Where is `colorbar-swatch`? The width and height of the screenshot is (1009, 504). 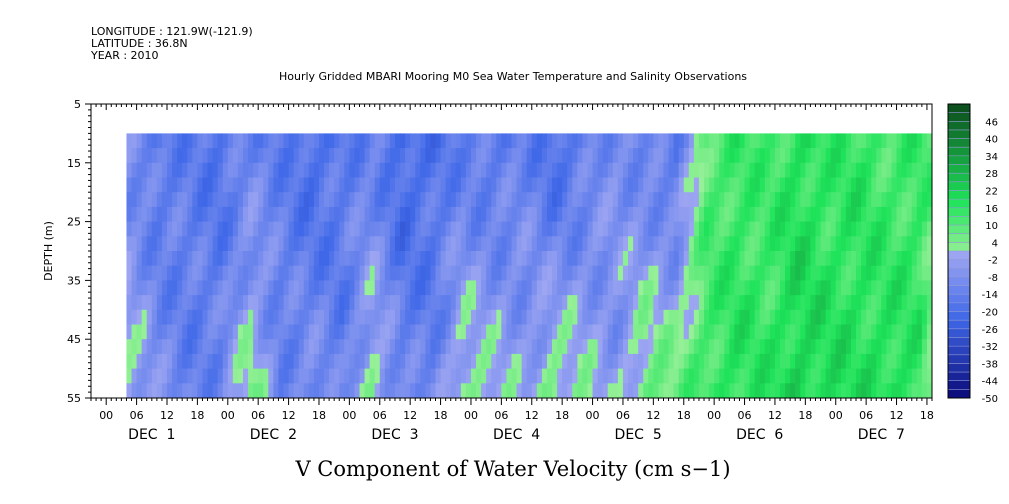 colorbar-swatch is located at coordinates (959, 333).